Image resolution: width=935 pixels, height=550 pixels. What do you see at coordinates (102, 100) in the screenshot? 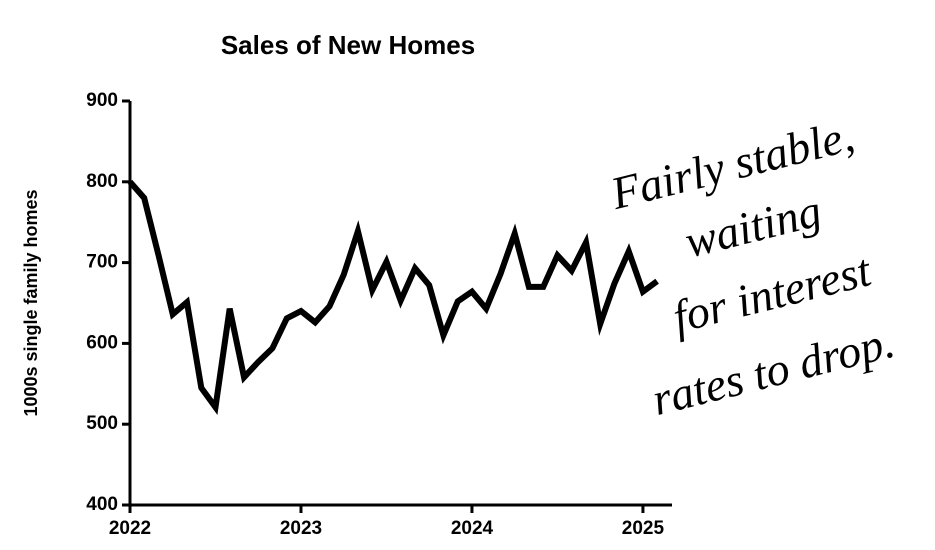
I see `y-tick-label: 900` at bounding box center [102, 100].